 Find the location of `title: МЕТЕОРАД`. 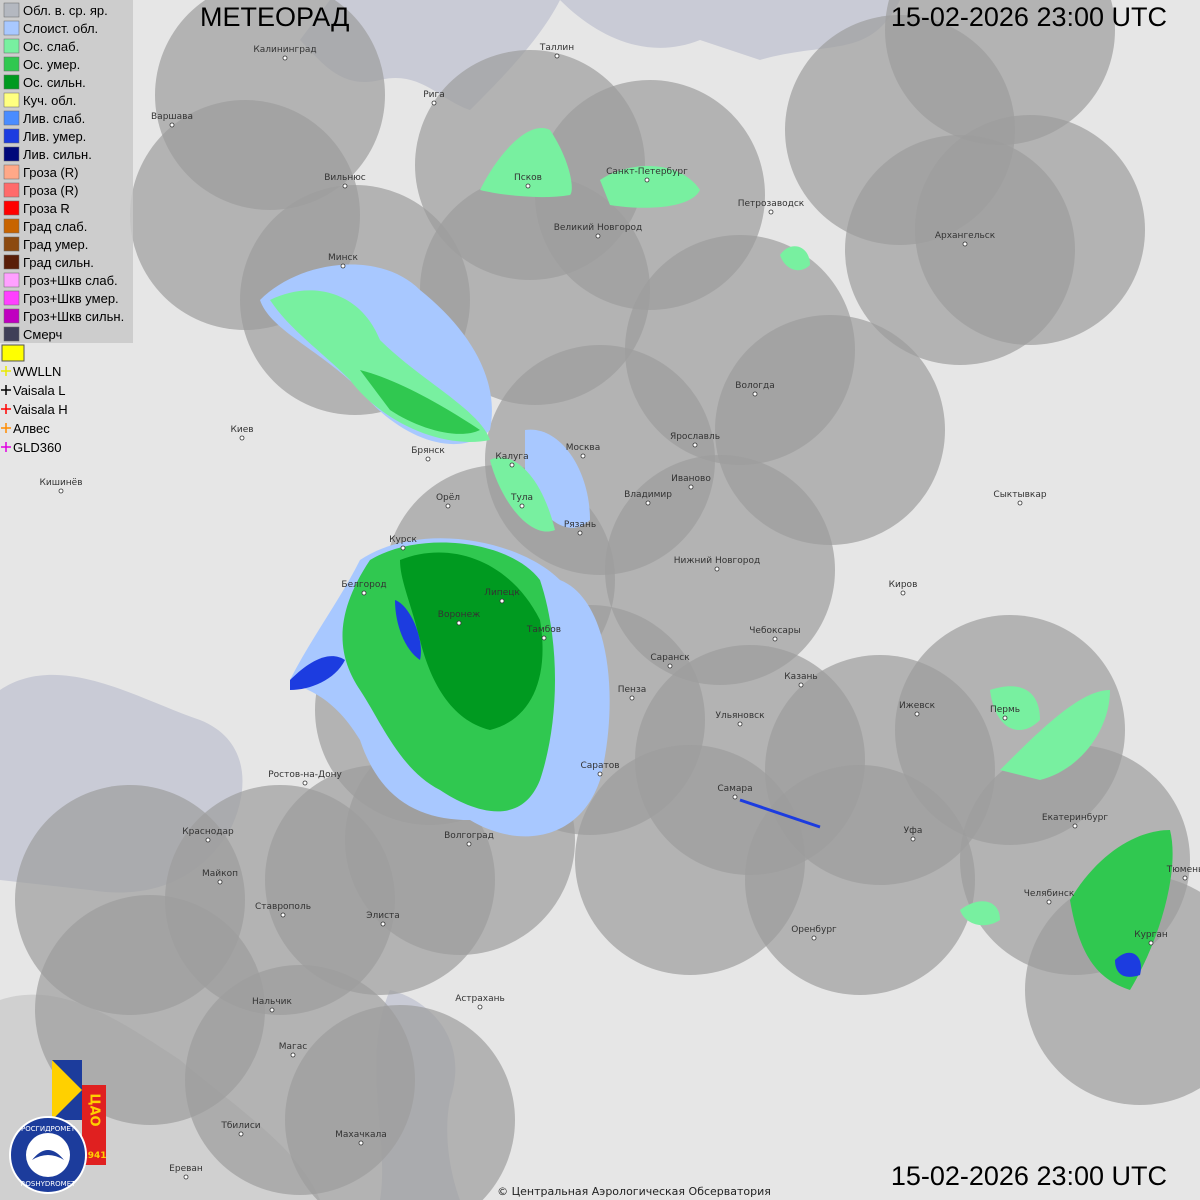

title: МЕТЕОРАД is located at coordinates (274, 17).